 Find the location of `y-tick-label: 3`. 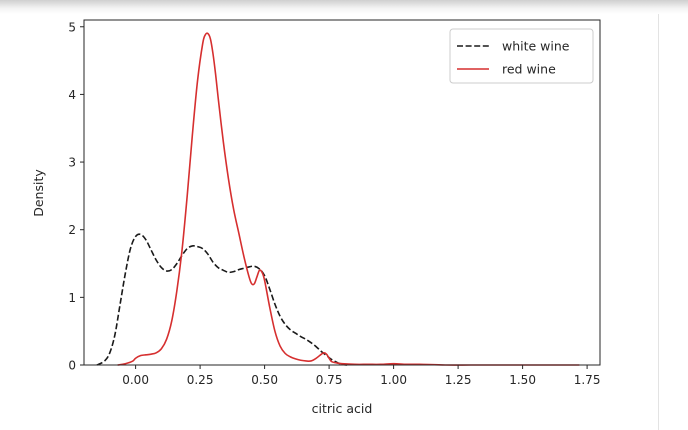

y-tick-label: 3 is located at coordinates (72, 163).